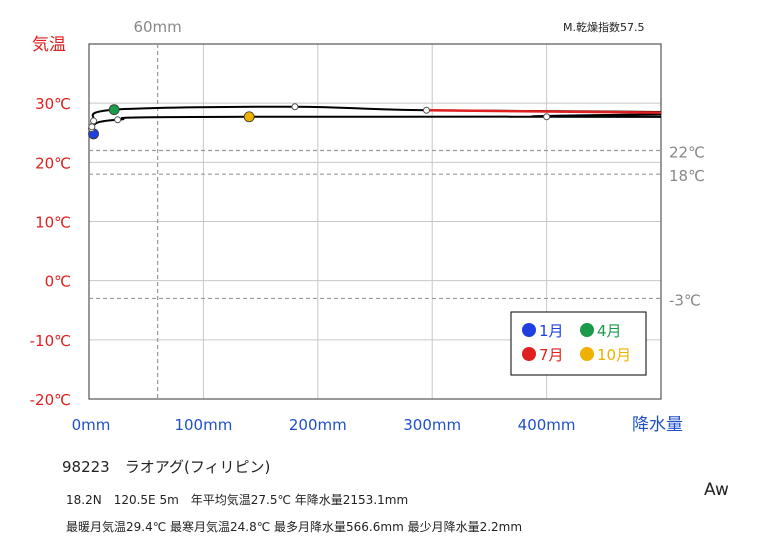 This screenshot has height=545, width=763. I want to click on station-info-line1: 18.2N 120.5E 5m 年平均気温27.5℃ 年降水量2153.1mm, so click(237, 500).